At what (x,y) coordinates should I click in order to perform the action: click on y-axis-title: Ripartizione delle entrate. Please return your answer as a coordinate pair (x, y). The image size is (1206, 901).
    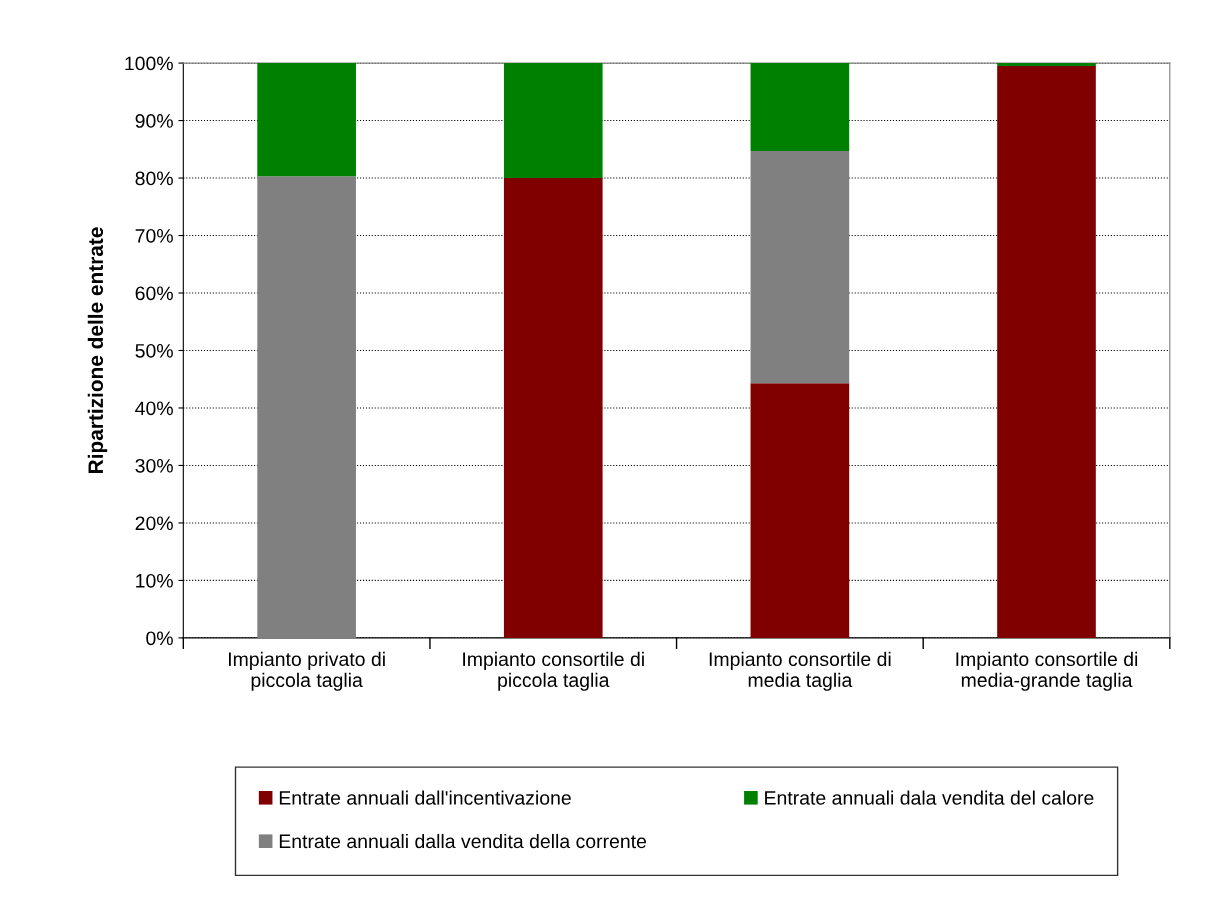
    Looking at the image, I should click on (97, 350).